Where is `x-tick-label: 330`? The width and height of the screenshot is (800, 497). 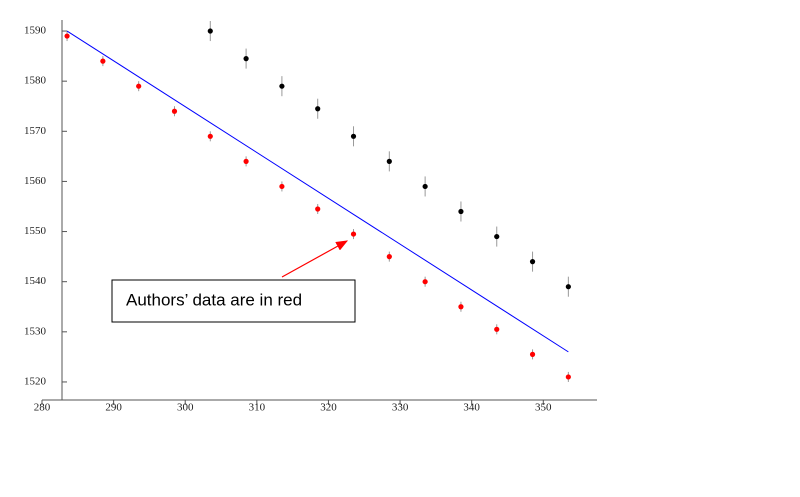 x-tick-label: 330 is located at coordinates (400, 408).